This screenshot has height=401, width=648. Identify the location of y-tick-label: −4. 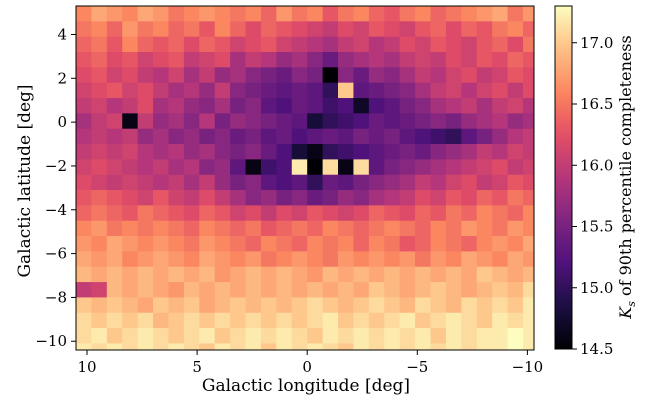
(56, 210).